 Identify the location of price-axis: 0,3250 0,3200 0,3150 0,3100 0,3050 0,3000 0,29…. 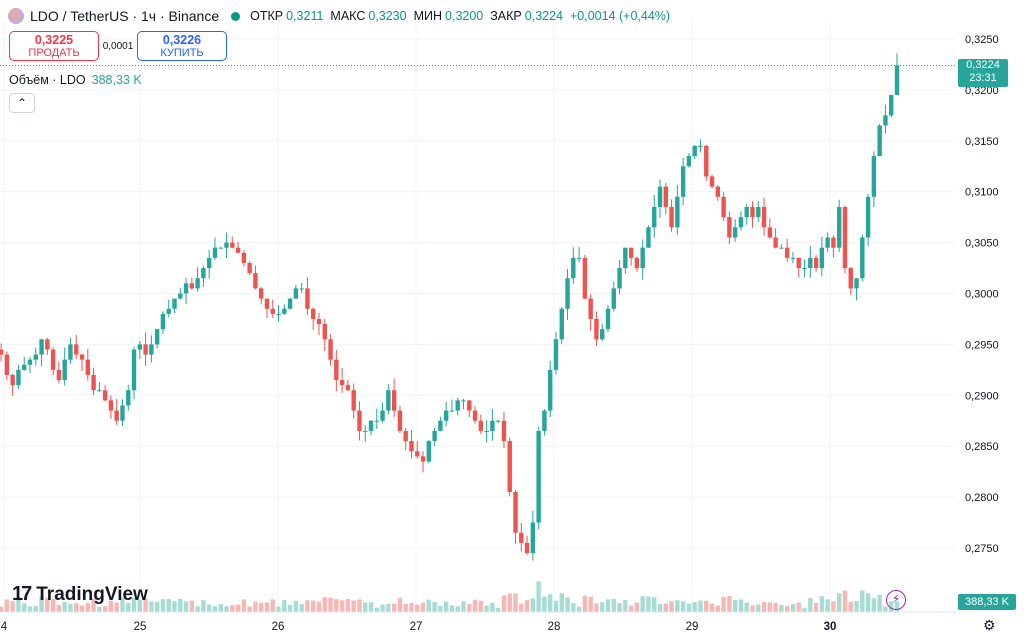
(982, 294).